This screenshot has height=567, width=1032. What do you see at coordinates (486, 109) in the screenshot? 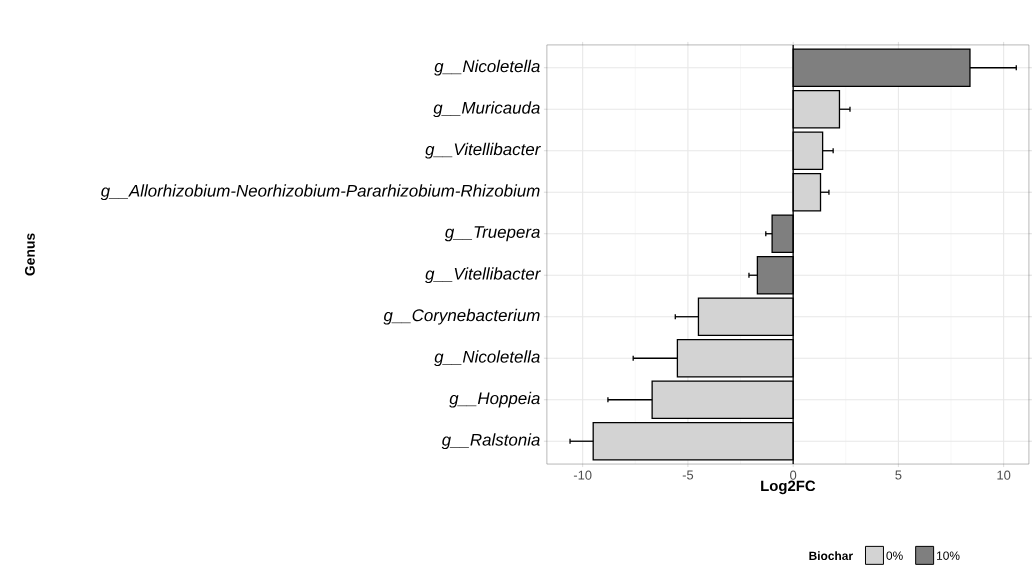
I see `y-tick-label: g__Muricauda` at bounding box center [486, 109].